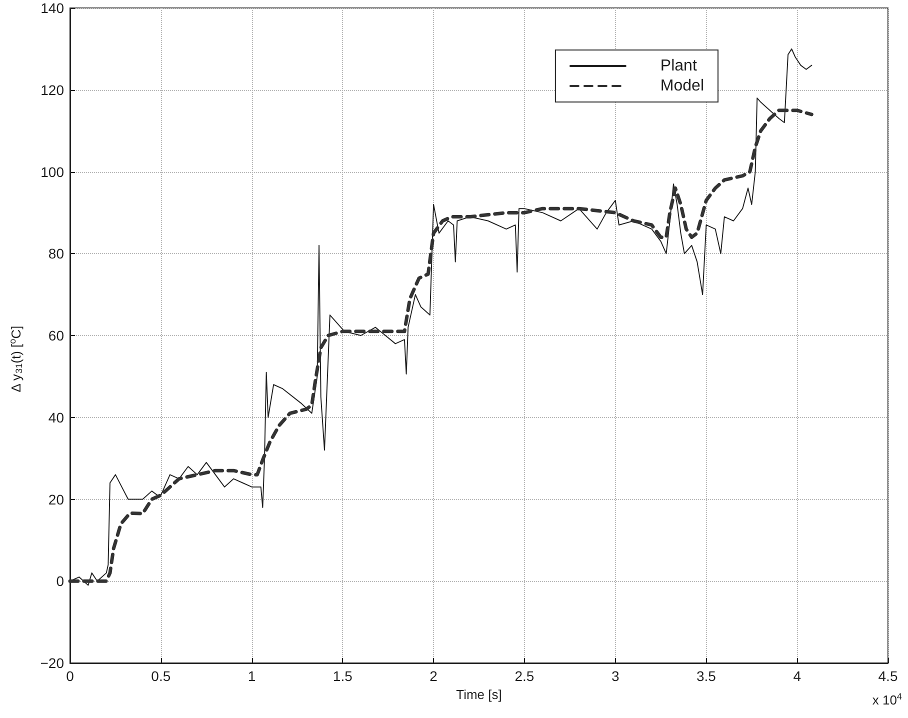 The width and height of the screenshot is (908, 718). What do you see at coordinates (56, 254) in the screenshot?
I see `y-tick-label: 80` at bounding box center [56, 254].